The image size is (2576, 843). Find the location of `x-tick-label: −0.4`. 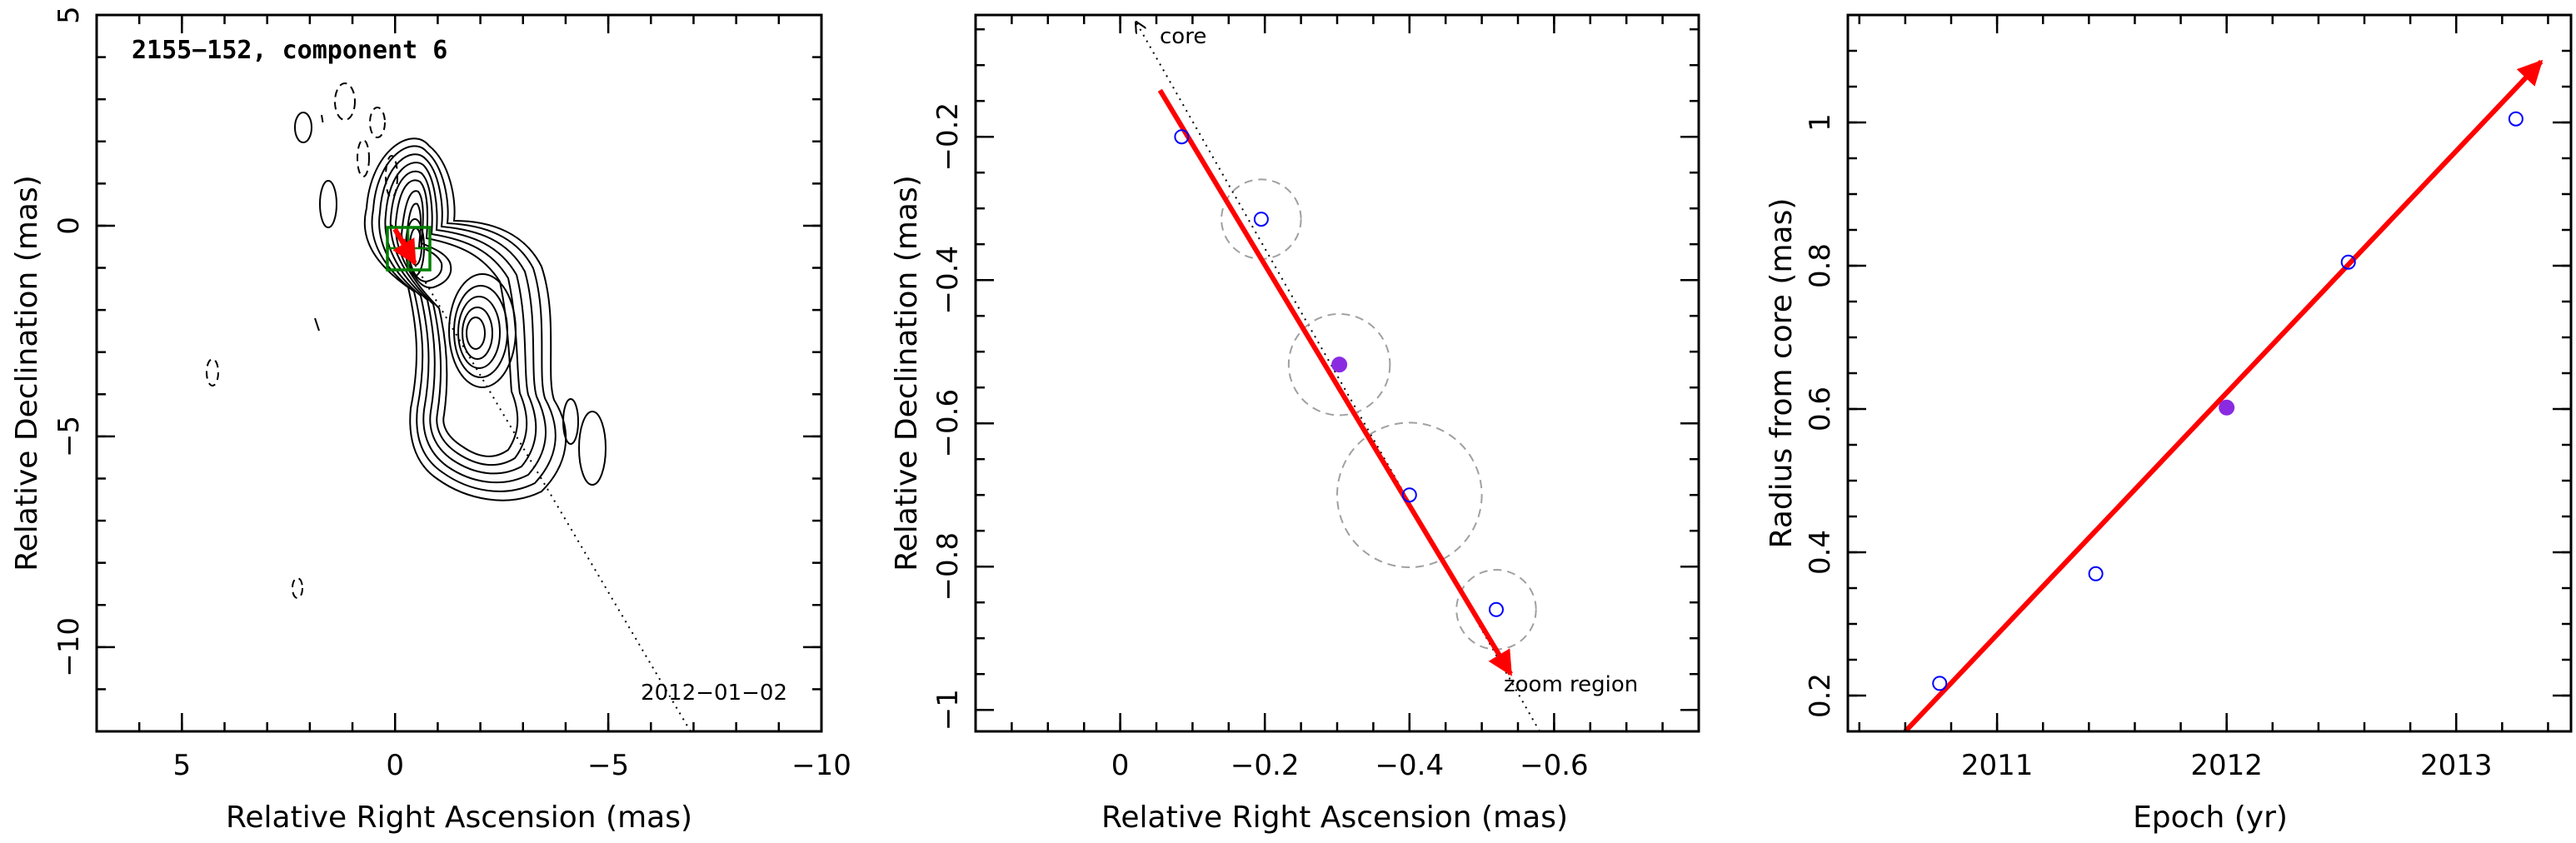

x-tick-label: −0.4 is located at coordinates (1410, 765).